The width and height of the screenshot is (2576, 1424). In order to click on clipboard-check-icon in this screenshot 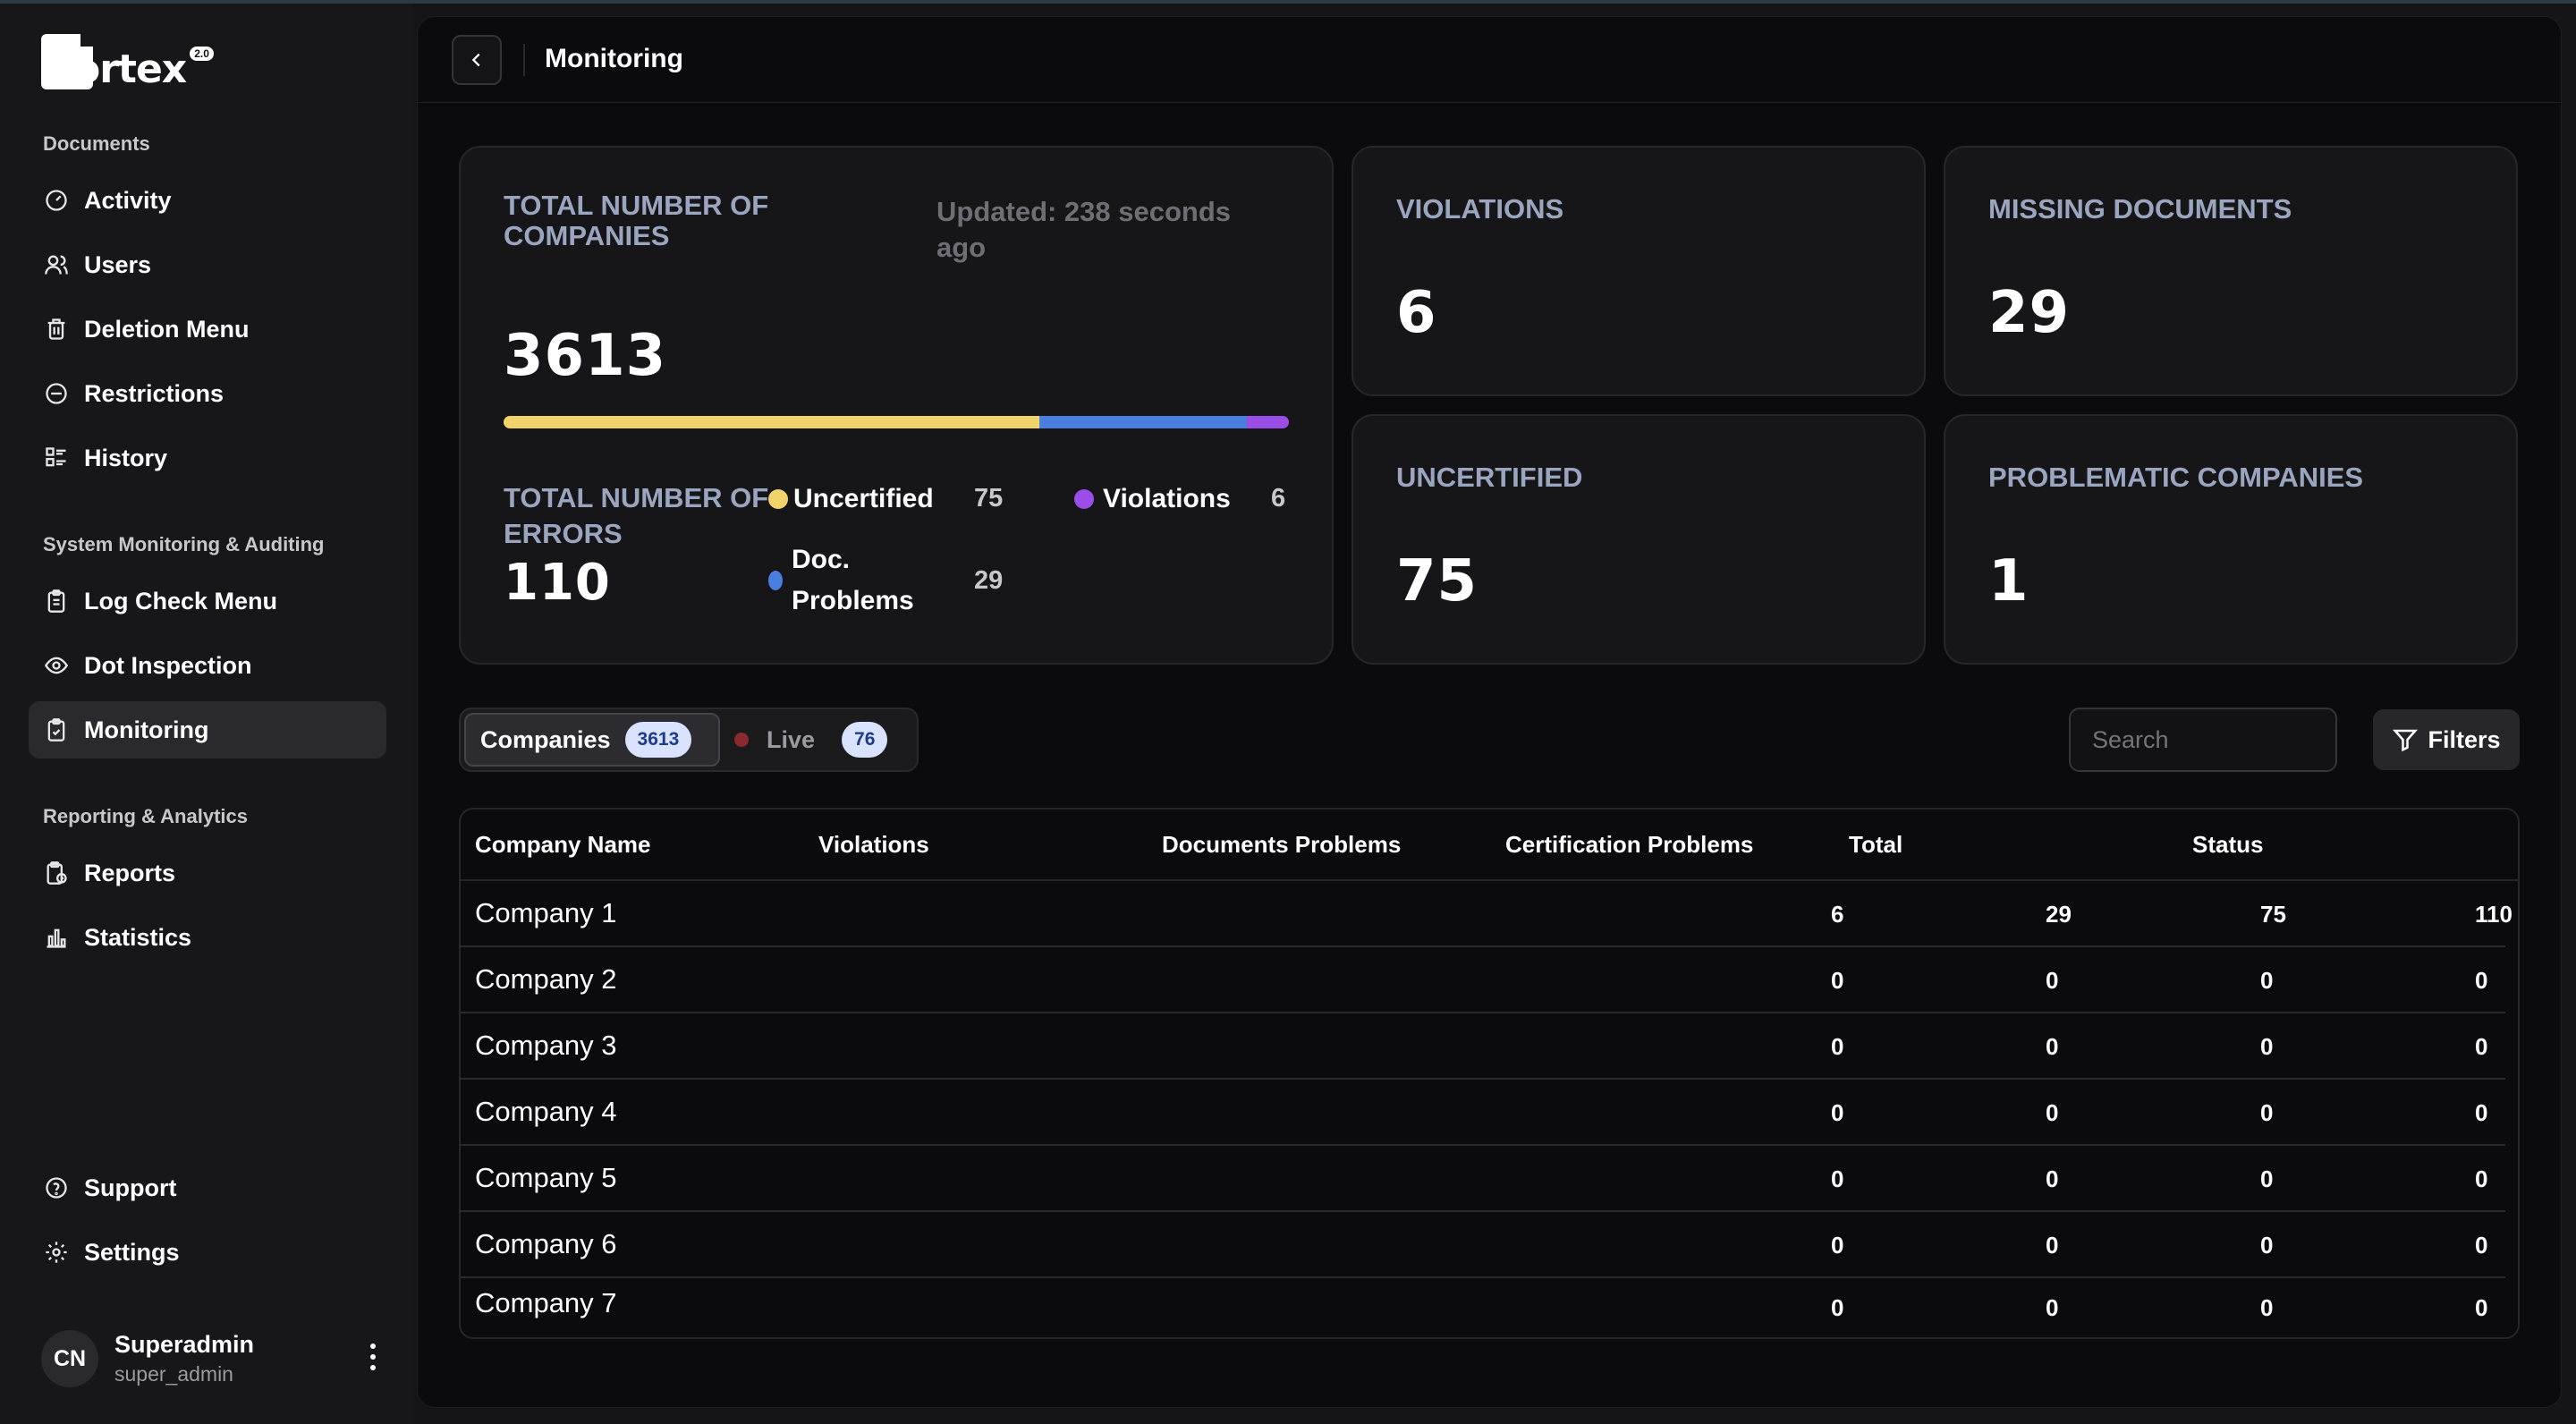, I will do `click(56, 729)`.